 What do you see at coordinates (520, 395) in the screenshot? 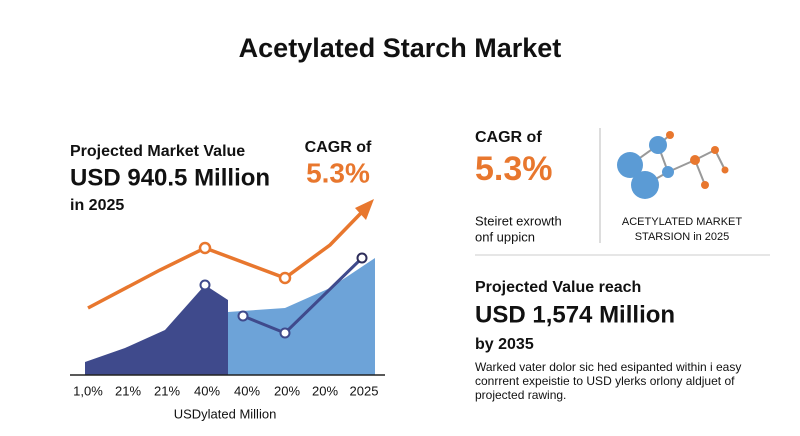
I see `description-line: projected rawing.` at bounding box center [520, 395].